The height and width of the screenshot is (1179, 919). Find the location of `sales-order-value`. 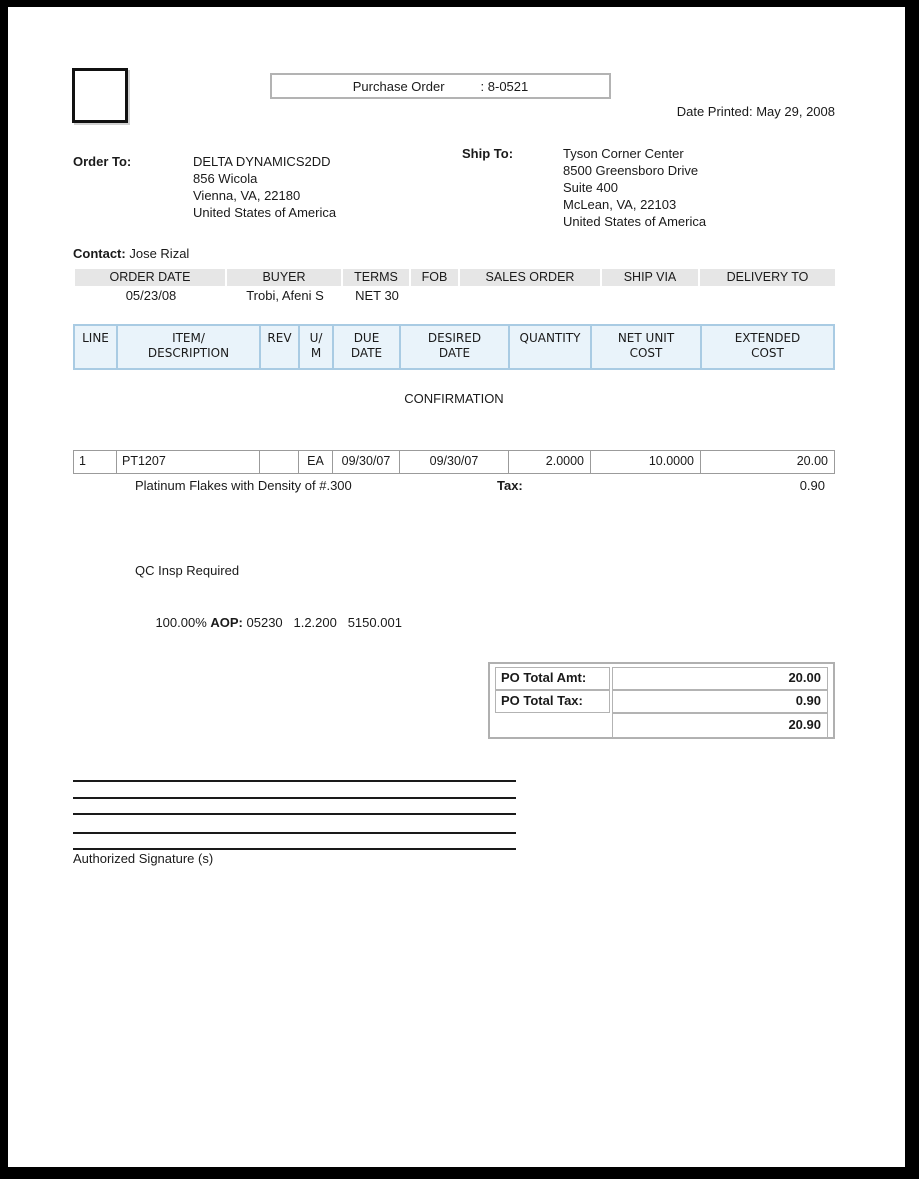

sales-order-value is located at coordinates (531, 296).